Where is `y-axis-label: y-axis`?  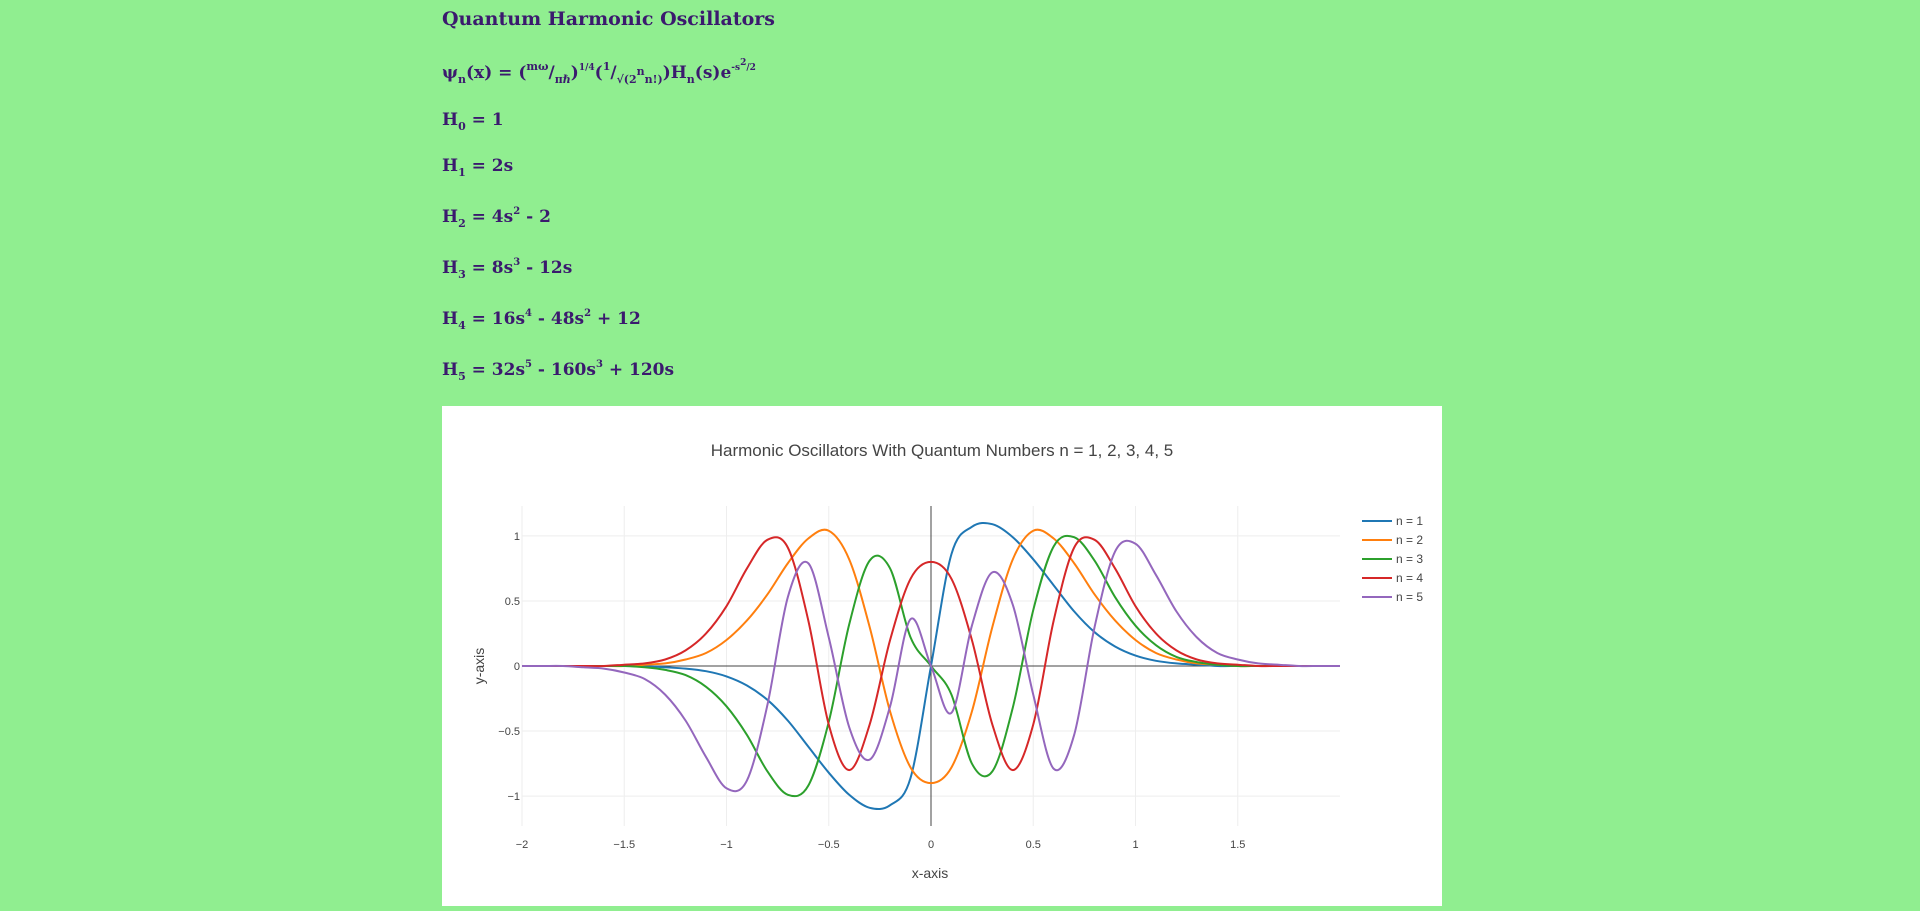
y-axis-label: y-axis is located at coordinates (479, 666).